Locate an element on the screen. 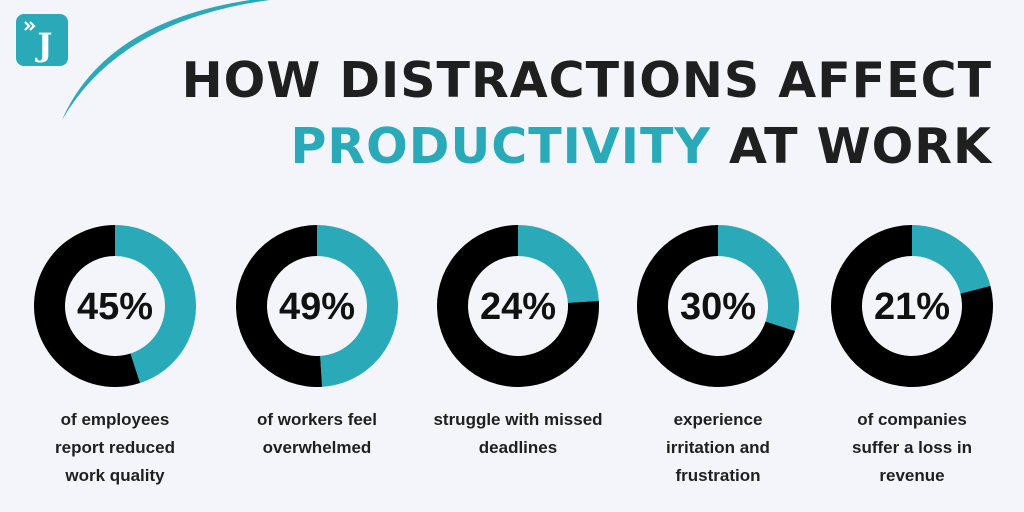 The height and width of the screenshot is (512, 1024). stat-caption: experience irritation and frustration is located at coordinates (718, 448).